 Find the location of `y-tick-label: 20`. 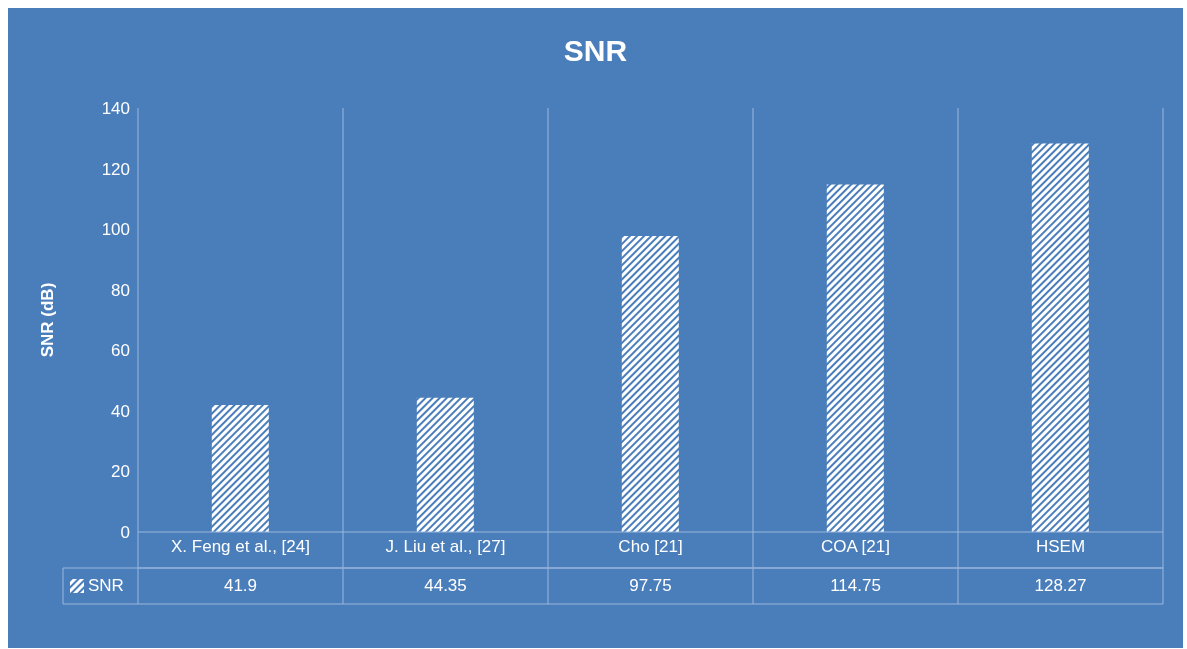

y-tick-label: 20 is located at coordinates (120, 472).